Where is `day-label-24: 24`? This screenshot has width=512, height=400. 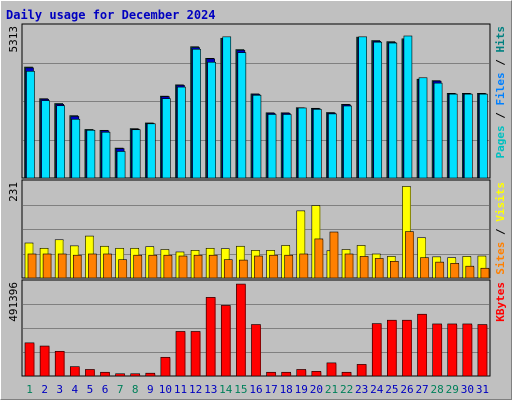
day-label-24: 24 is located at coordinates (377, 389).